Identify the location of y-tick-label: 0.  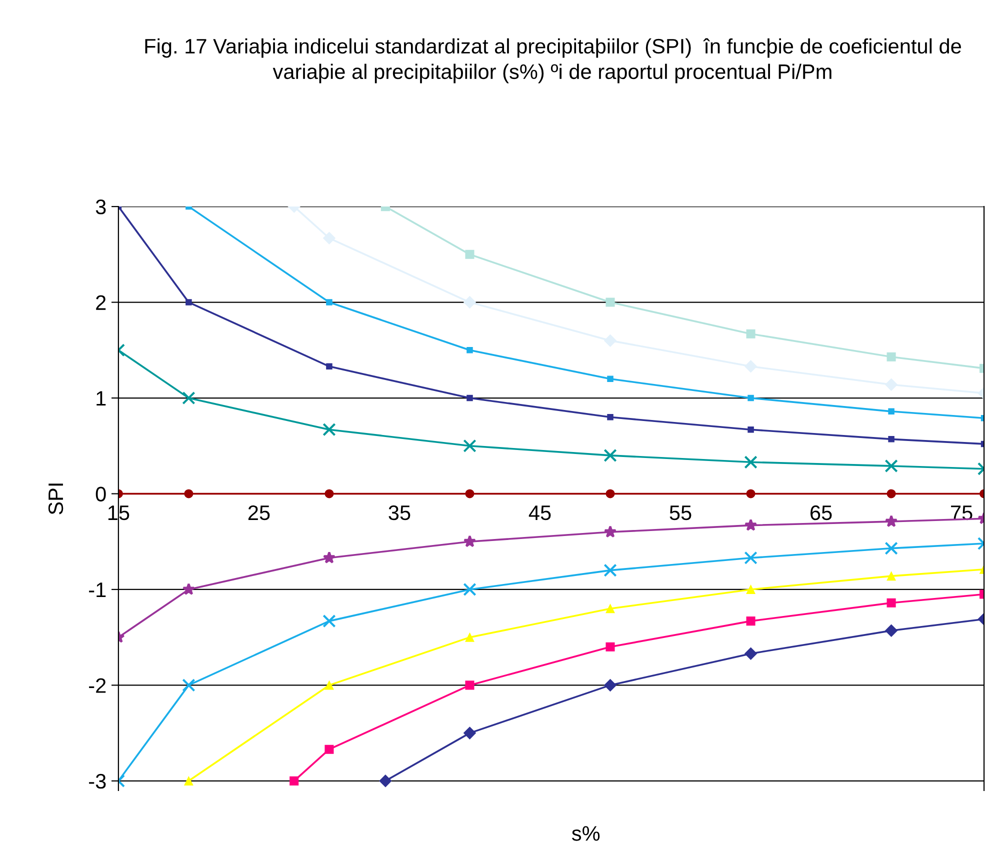
(101, 494).